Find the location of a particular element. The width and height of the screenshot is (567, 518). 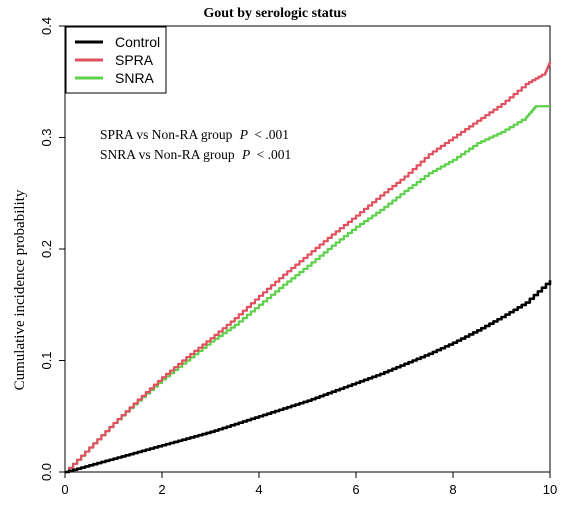

y-tick-label: 0.0 is located at coordinates (46, 472).